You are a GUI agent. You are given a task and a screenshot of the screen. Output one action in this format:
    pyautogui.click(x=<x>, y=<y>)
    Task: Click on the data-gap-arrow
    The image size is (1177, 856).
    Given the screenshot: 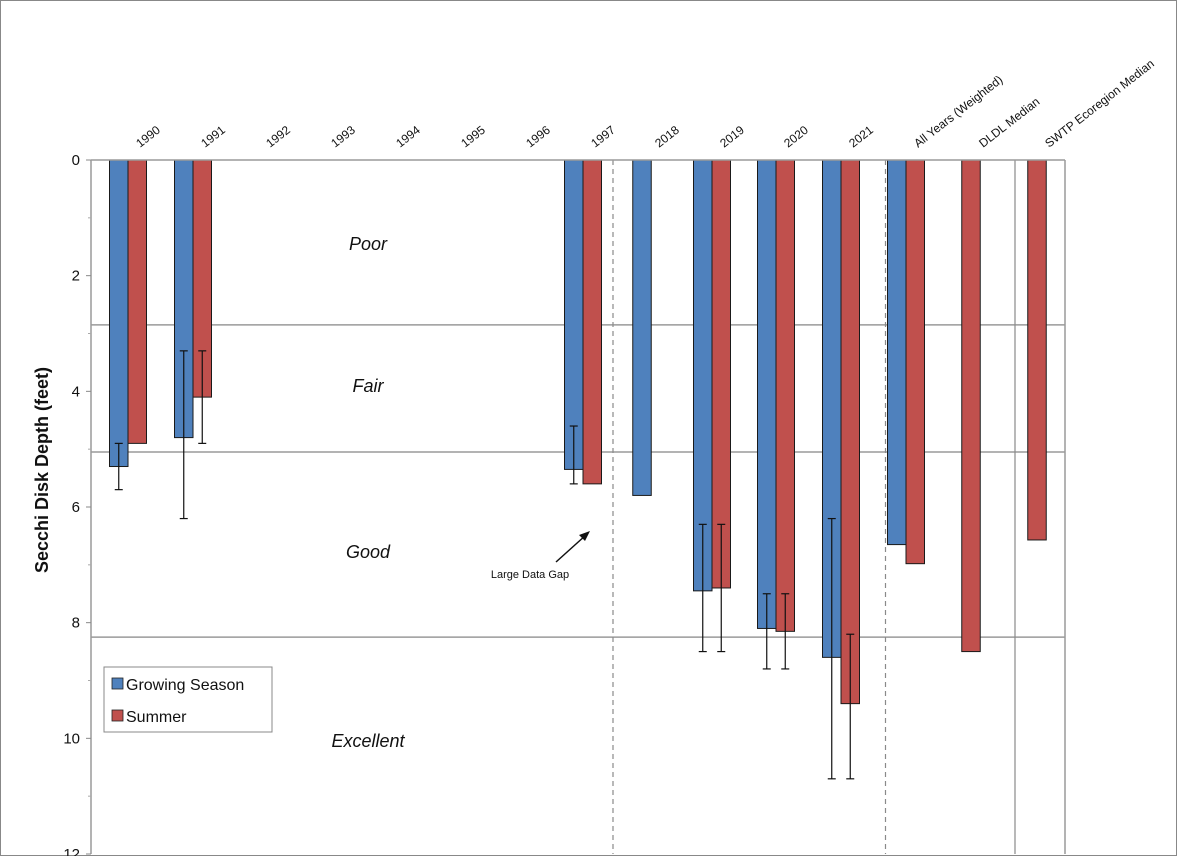 What is the action you would take?
    pyautogui.click(x=572, y=547)
    